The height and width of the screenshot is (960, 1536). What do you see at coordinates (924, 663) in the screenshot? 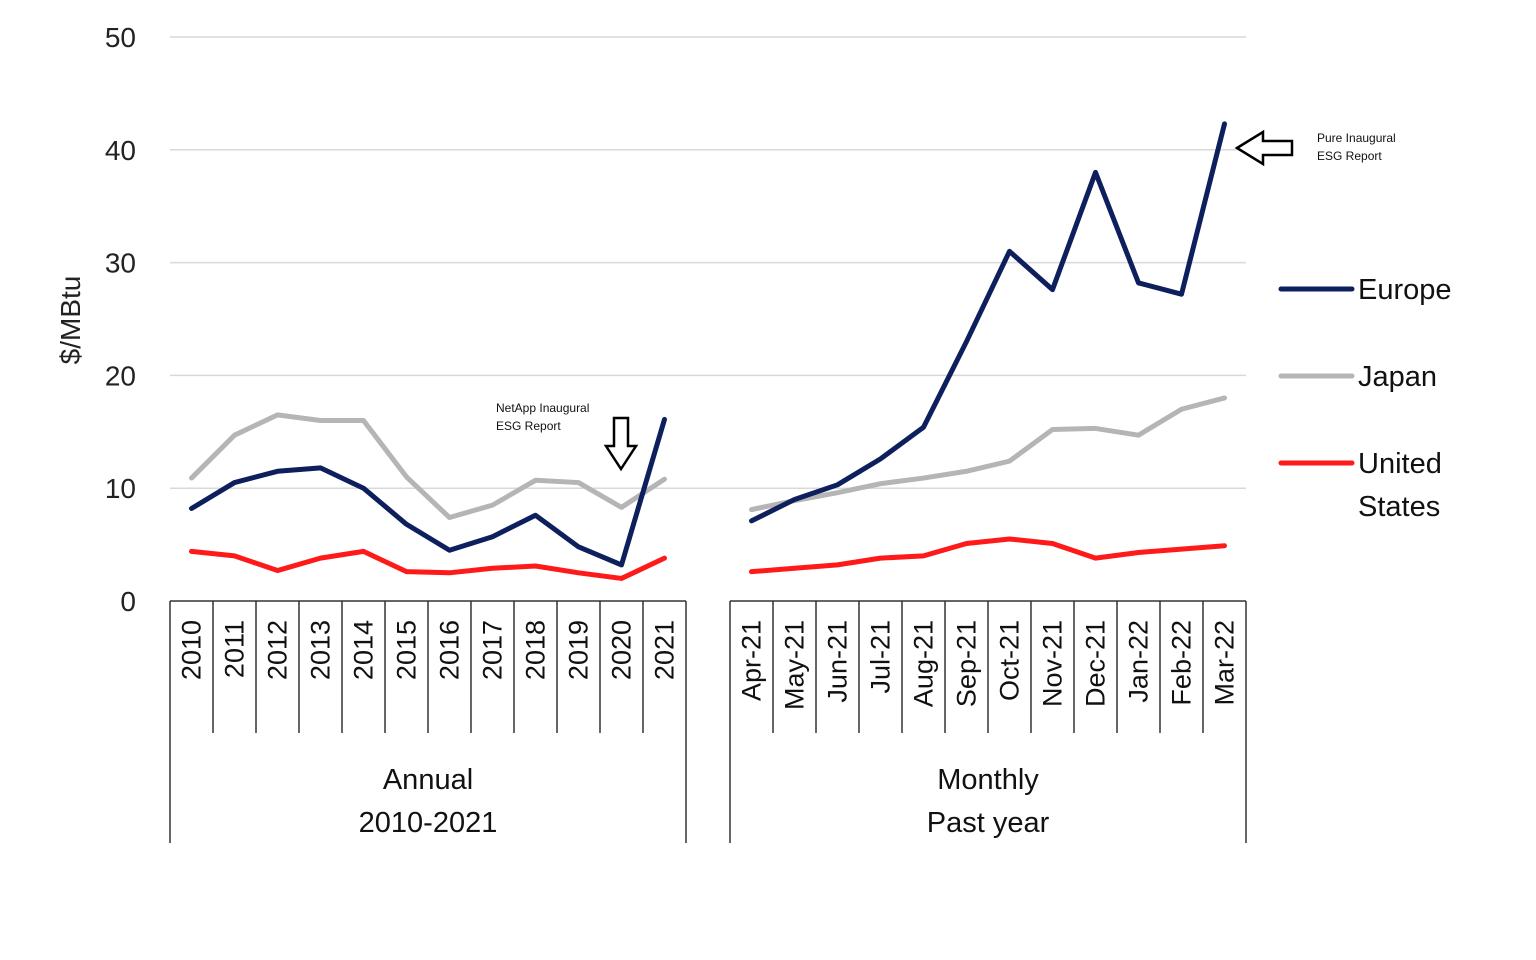
I see `x-tick-label: Aug-21` at bounding box center [924, 663].